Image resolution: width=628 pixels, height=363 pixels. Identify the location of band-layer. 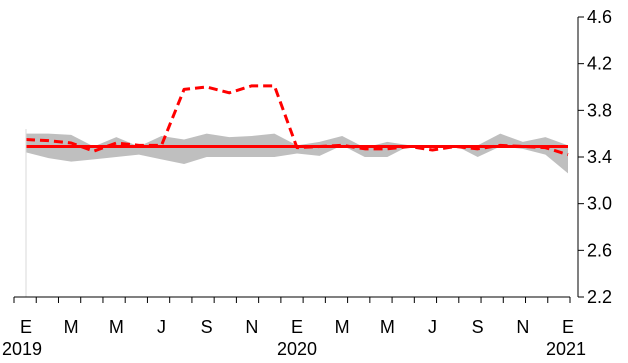
(297, 153).